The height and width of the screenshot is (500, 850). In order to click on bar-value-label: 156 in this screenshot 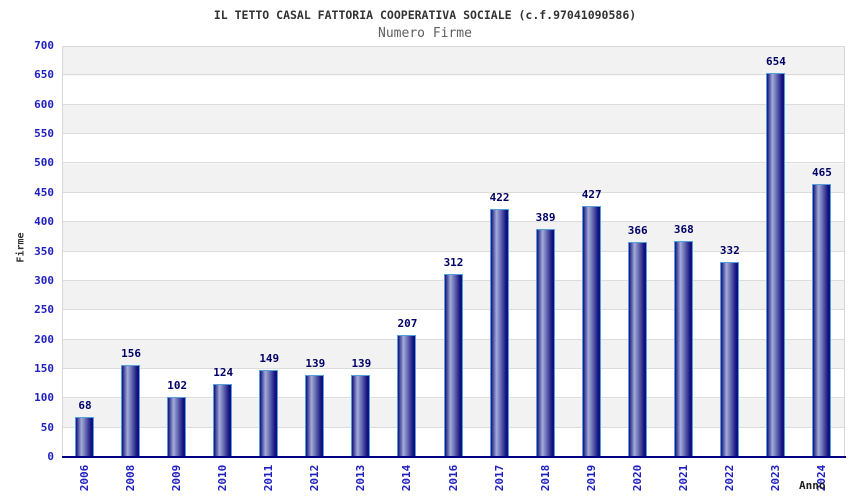, I will do `click(131, 354)`.